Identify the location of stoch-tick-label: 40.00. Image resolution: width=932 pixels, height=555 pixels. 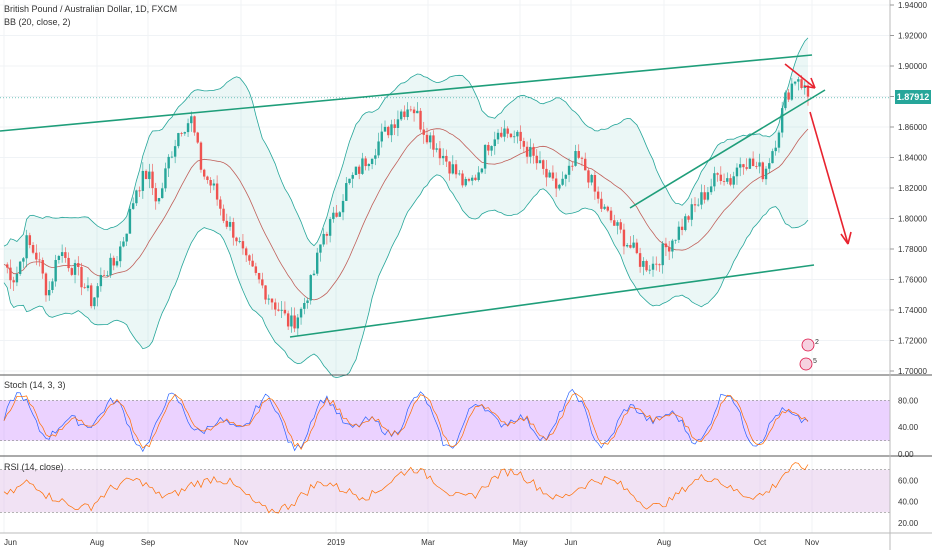
(908, 427).